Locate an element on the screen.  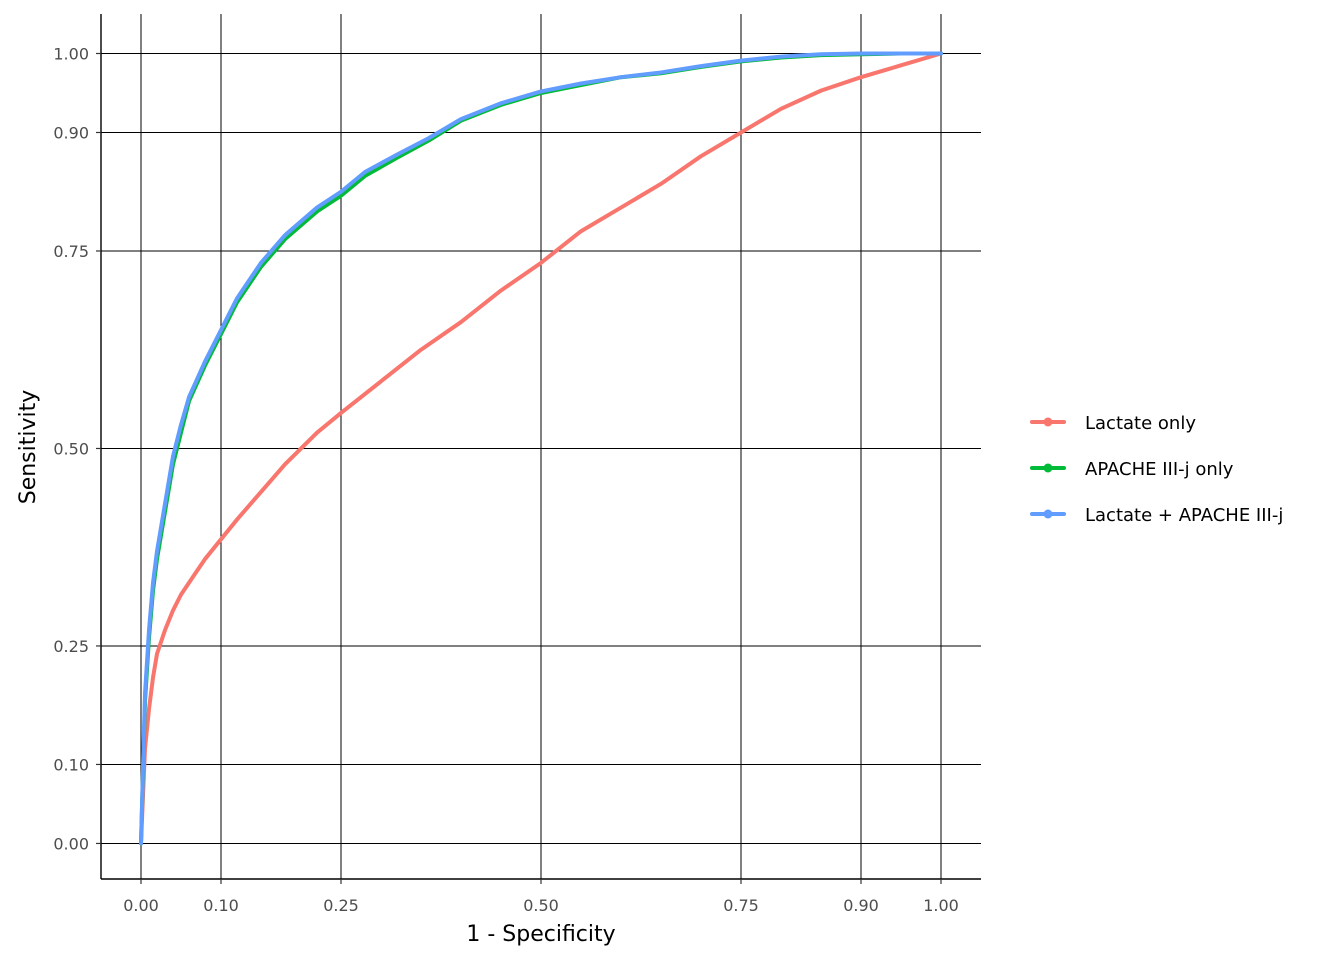
x-tick-label: 0.90 is located at coordinates (861, 905).